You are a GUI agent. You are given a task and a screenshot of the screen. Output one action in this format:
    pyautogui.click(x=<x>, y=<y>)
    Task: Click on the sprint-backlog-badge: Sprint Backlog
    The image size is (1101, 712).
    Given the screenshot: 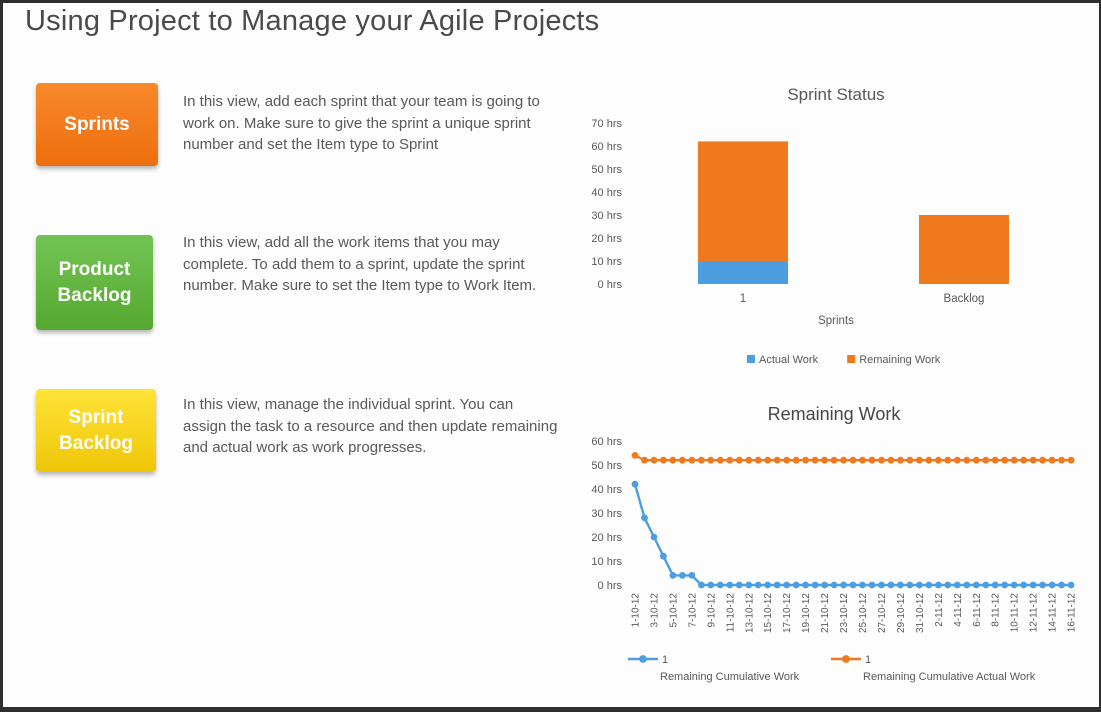 What is the action you would take?
    pyautogui.click(x=96, y=430)
    